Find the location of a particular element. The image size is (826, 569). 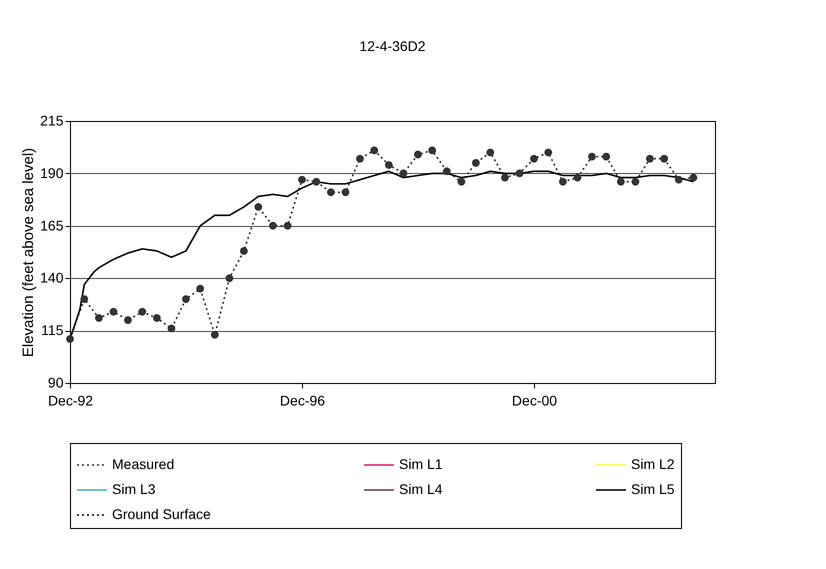

y-tick-label: 115 is located at coordinates (52, 330).